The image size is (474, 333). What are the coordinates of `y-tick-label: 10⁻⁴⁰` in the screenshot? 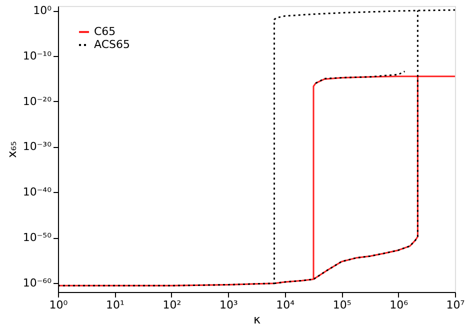 It's located at (37, 192).